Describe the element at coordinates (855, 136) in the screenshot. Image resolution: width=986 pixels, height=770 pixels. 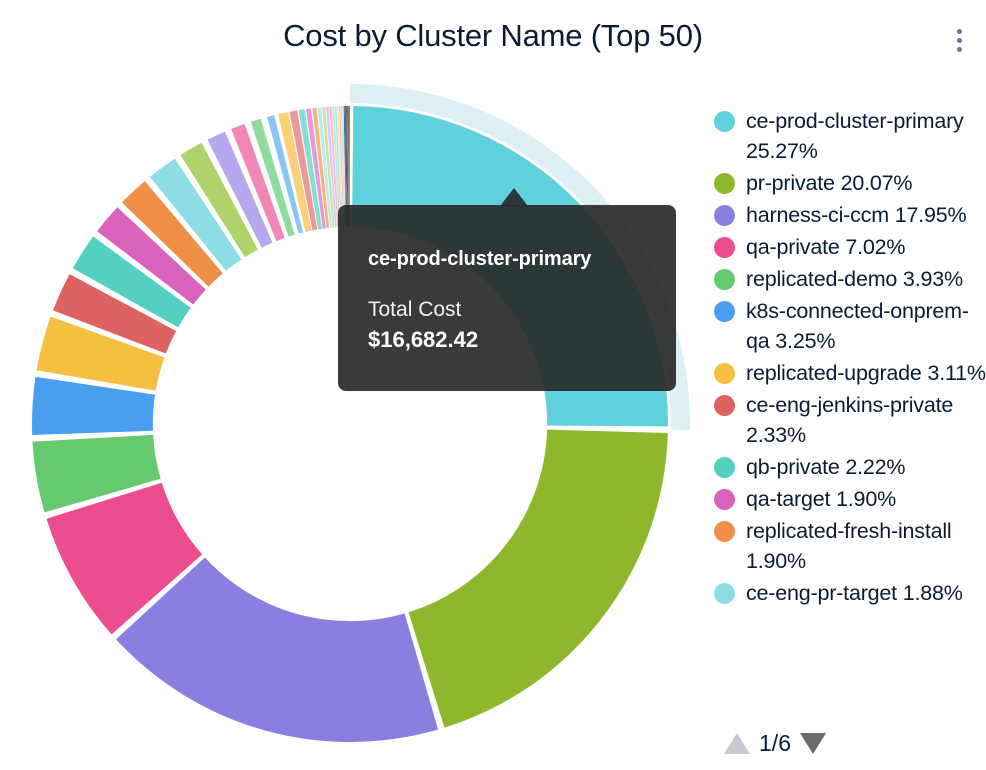
I see `legend-item-label: ce-prod-cluster-primary 25.27%` at that location.